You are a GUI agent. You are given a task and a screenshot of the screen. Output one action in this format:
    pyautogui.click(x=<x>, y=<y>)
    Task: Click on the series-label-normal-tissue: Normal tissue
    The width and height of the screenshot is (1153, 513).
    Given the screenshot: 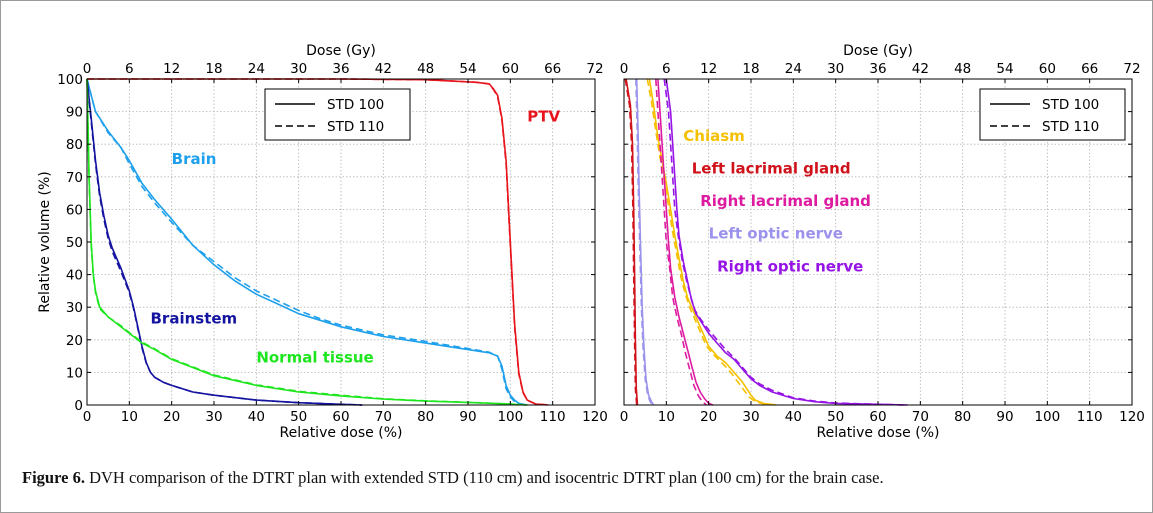 What is the action you would take?
    pyautogui.click(x=314, y=358)
    